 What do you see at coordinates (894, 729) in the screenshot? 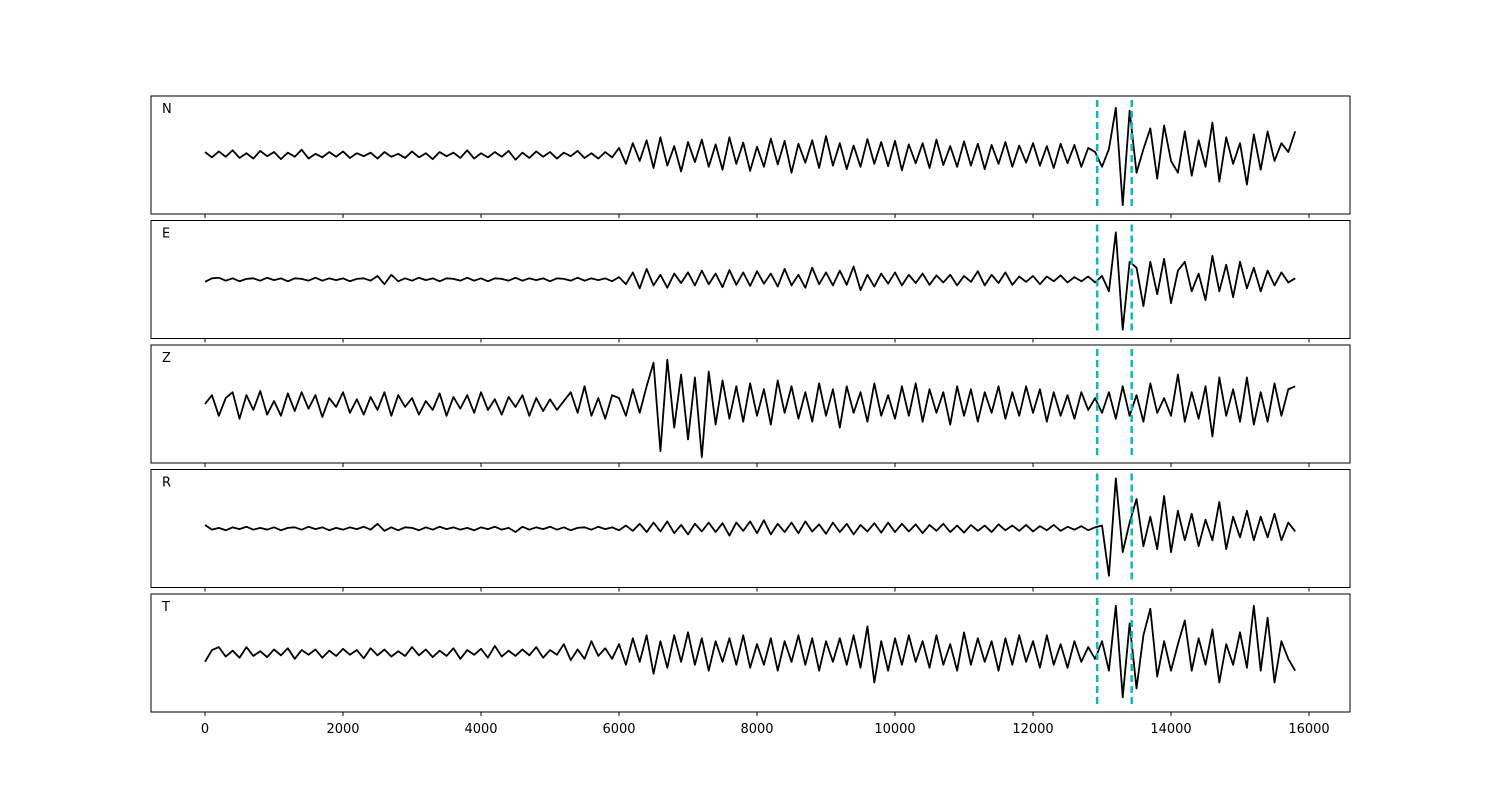
I see `x-tick-label: 10000` at bounding box center [894, 729].